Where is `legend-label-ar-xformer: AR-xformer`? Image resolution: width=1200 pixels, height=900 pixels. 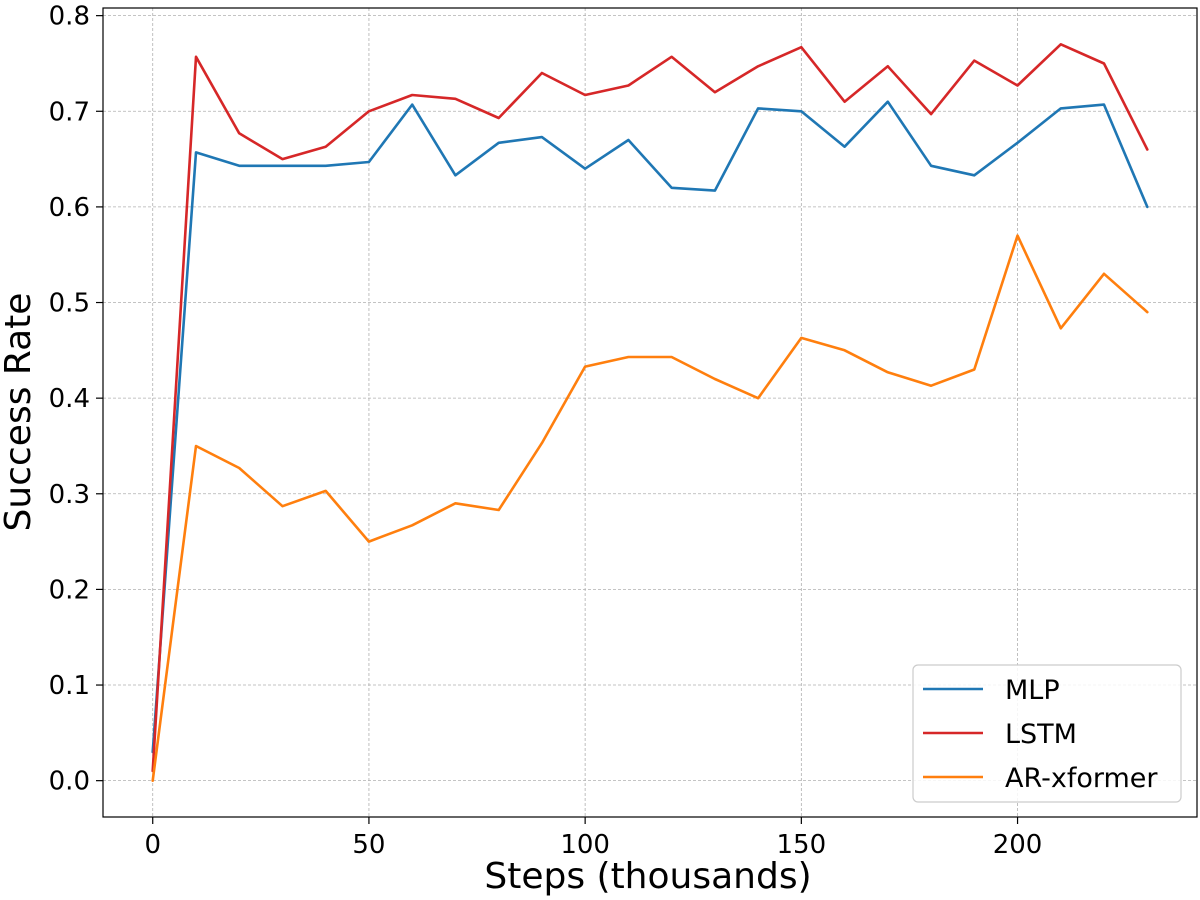
legend-label-ar-xformer: AR-xformer is located at coordinates (1081, 778).